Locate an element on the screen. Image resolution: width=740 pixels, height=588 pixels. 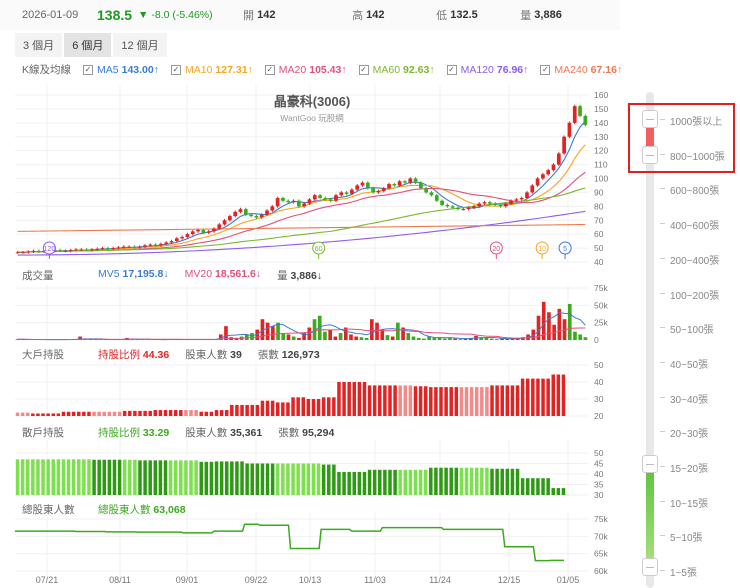
open-label: 開 is located at coordinates (249, 16).